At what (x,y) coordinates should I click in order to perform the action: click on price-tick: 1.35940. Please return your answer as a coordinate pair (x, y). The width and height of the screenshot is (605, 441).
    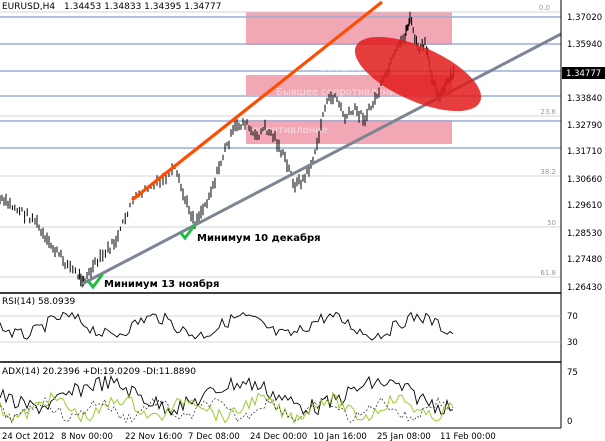
    Looking at the image, I should click on (584, 45).